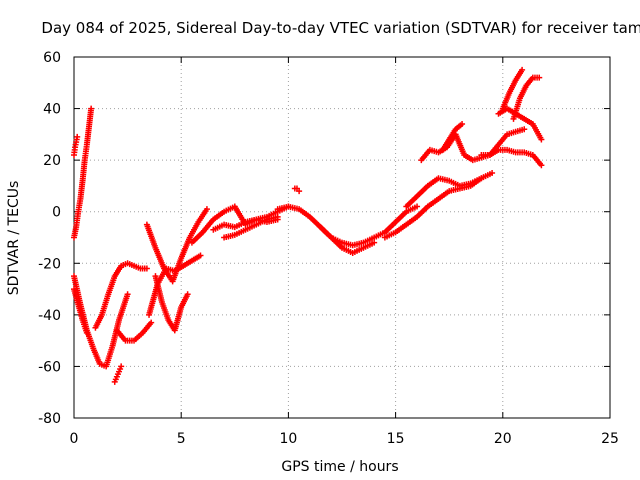 The height and width of the screenshot is (480, 640). I want to click on x-tick-label: 25, so click(610, 439).